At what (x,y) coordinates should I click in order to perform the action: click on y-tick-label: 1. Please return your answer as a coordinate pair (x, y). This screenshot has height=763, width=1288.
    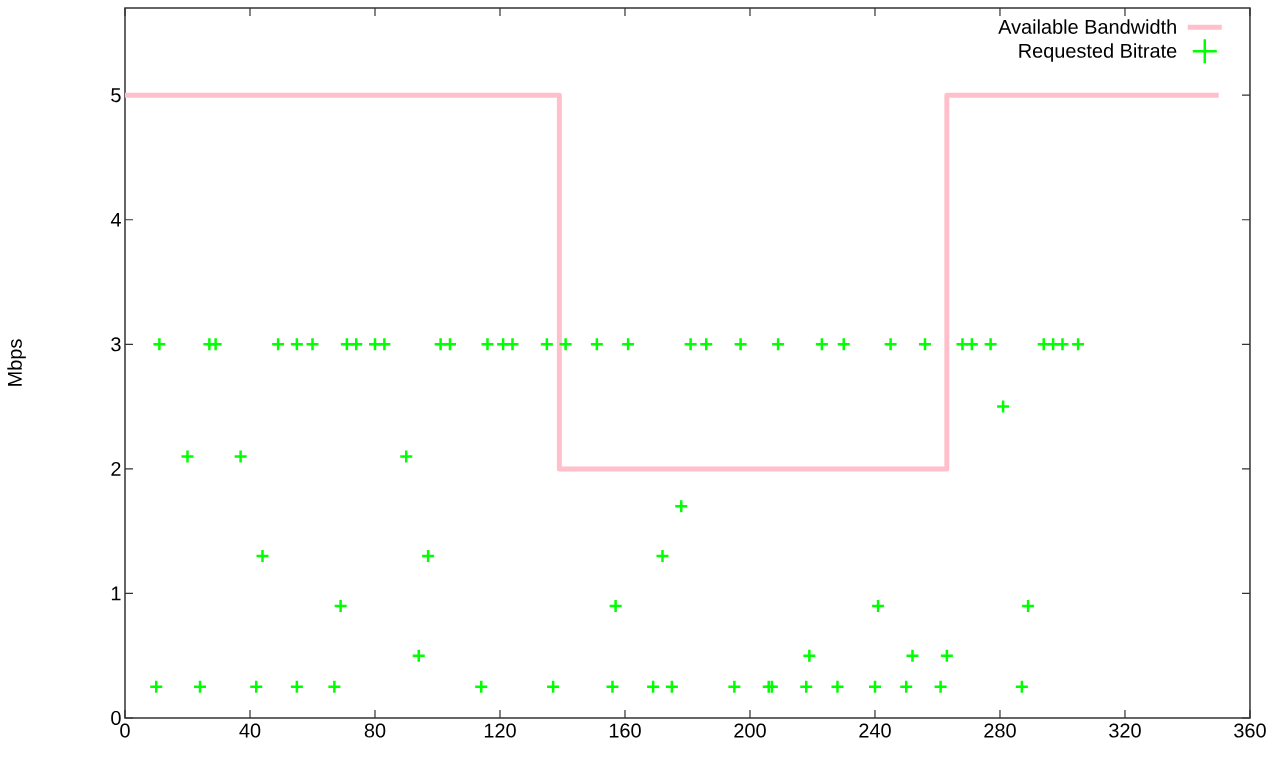
    Looking at the image, I should click on (116, 593).